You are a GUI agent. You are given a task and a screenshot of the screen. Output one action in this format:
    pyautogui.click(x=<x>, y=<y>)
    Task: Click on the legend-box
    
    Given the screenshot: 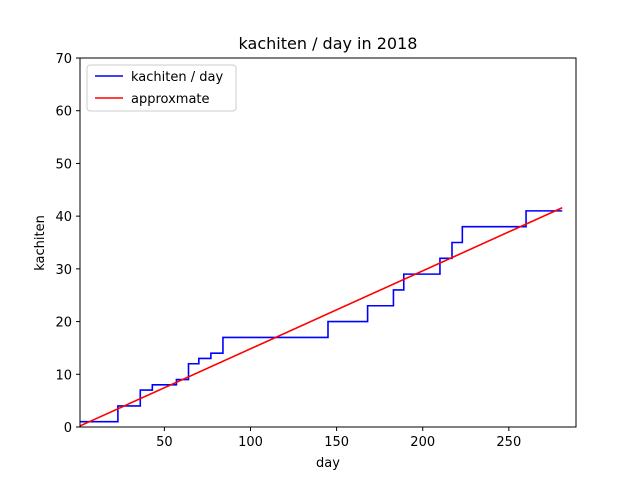 What is the action you would take?
    pyautogui.click(x=161, y=88)
    